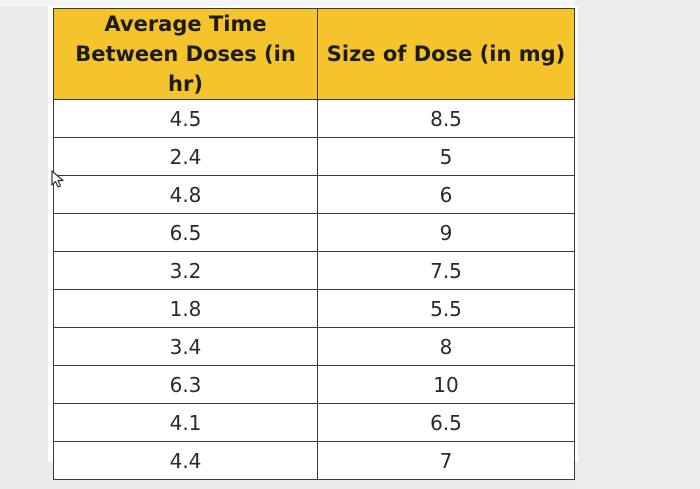 The width and height of the screenshot is (700, 489). Describe the element at coordinates (57, 179) in the screenshot. I see `mouse-pointer-icon` at that location.